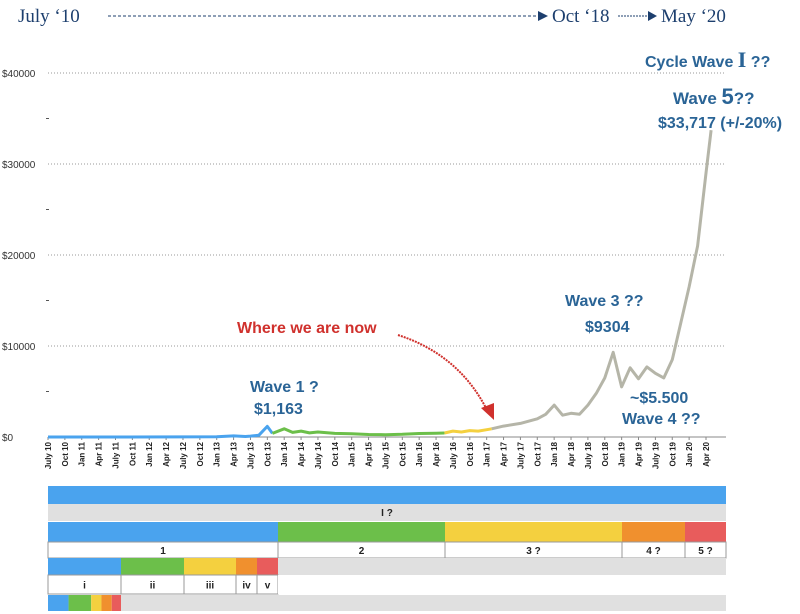 This screenshot has width=800, height=614. I want to click on wave4-value: ~$5.500, so click(659, 398).